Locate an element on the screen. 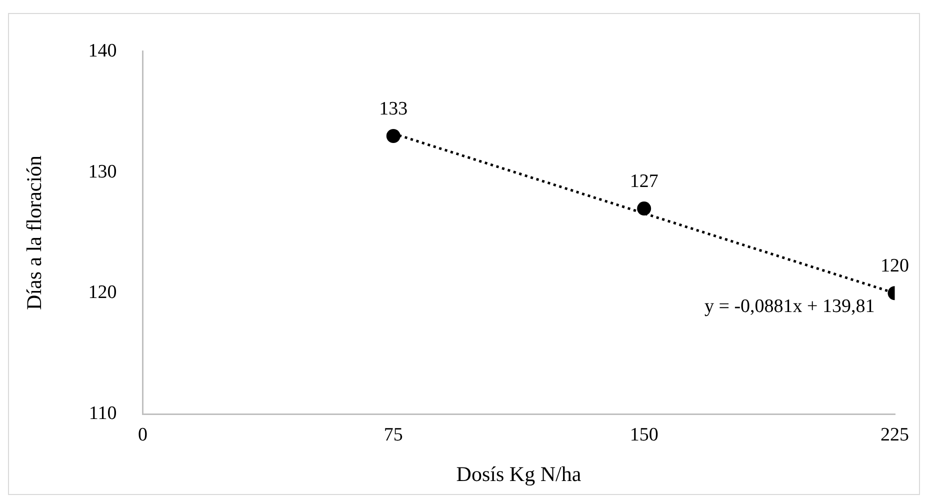 Image resolution: width=928 pixels, height=503 pixels. data-label: 120 is located at coordinates (894, 266).